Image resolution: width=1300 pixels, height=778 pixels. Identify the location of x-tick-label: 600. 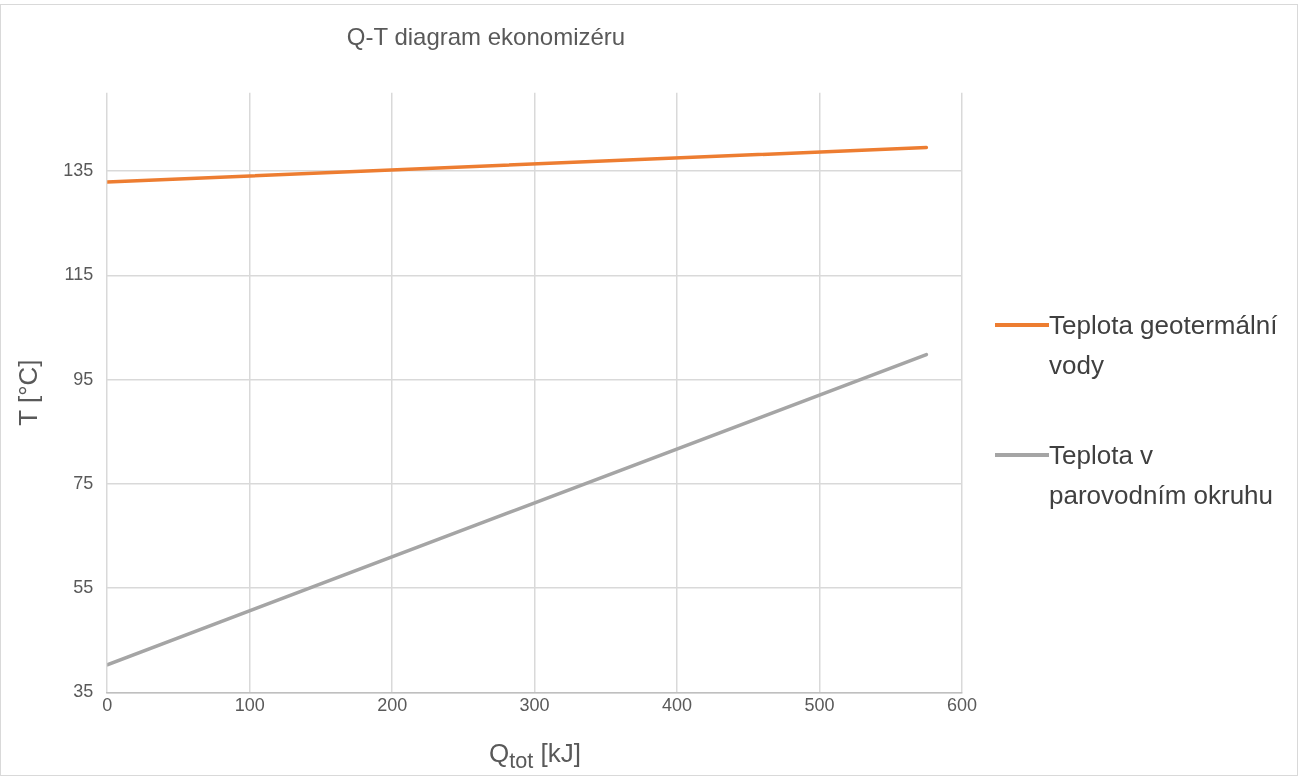
(962, 705).